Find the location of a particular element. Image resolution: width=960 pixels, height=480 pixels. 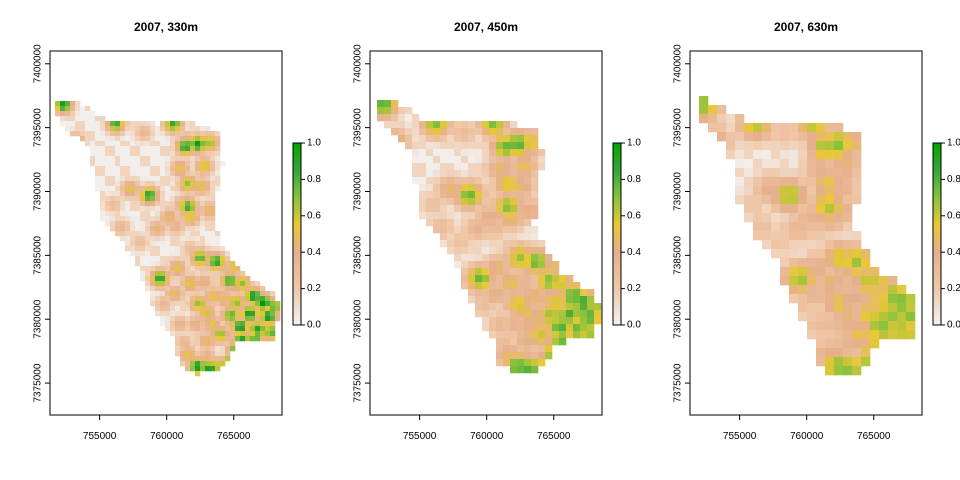

chart-title: 2007, 330m is located at coordinates (166, 27).